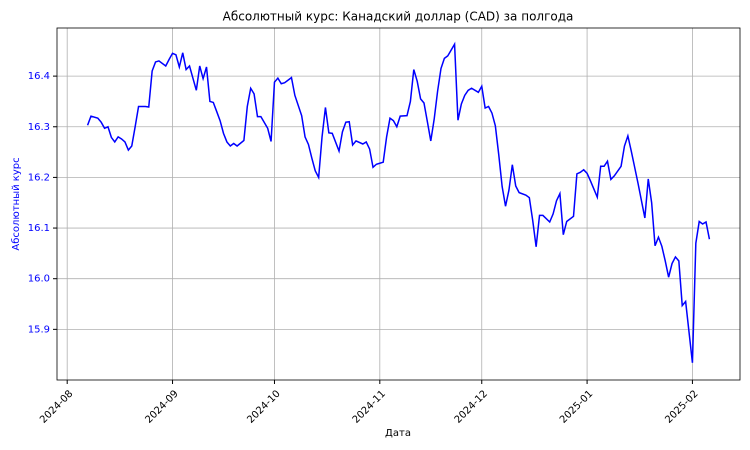  Describe the element at coordinates (16, 203) in the screenshot. I see `y-axis-label: Абсолютный курс` at that location.